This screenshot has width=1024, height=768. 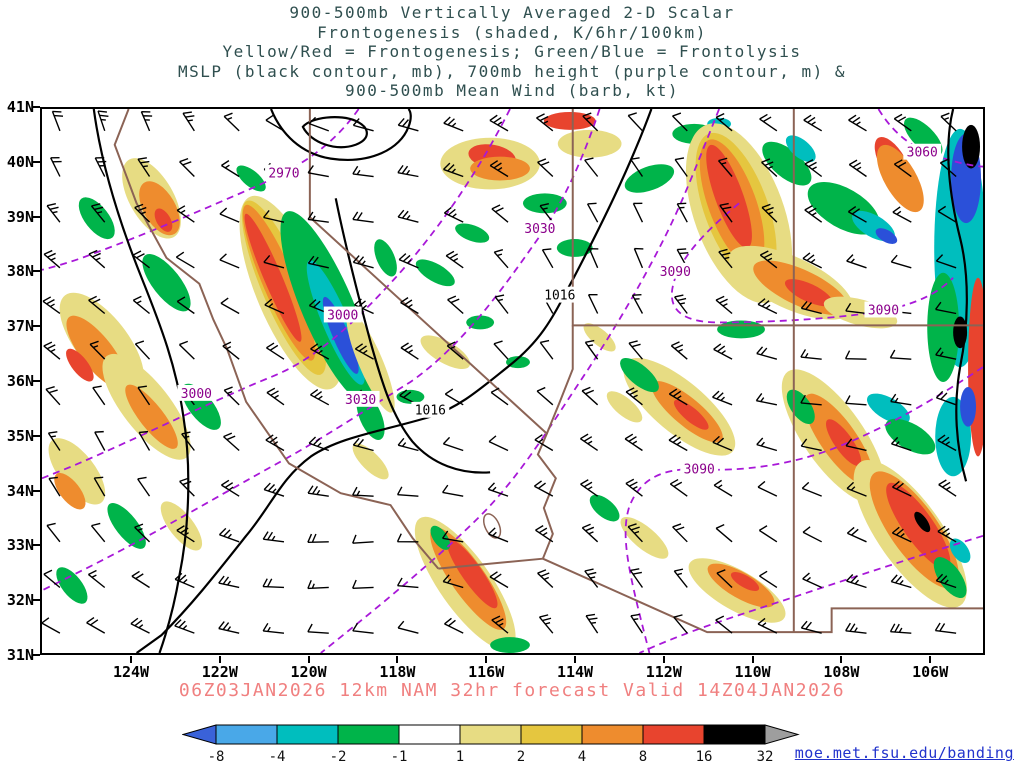 I want to click on colorbar-tick-label: -8, so click(x=216, y=757).